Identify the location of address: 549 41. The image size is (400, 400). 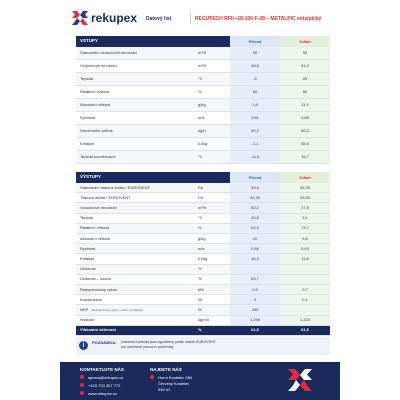
(164, 389).